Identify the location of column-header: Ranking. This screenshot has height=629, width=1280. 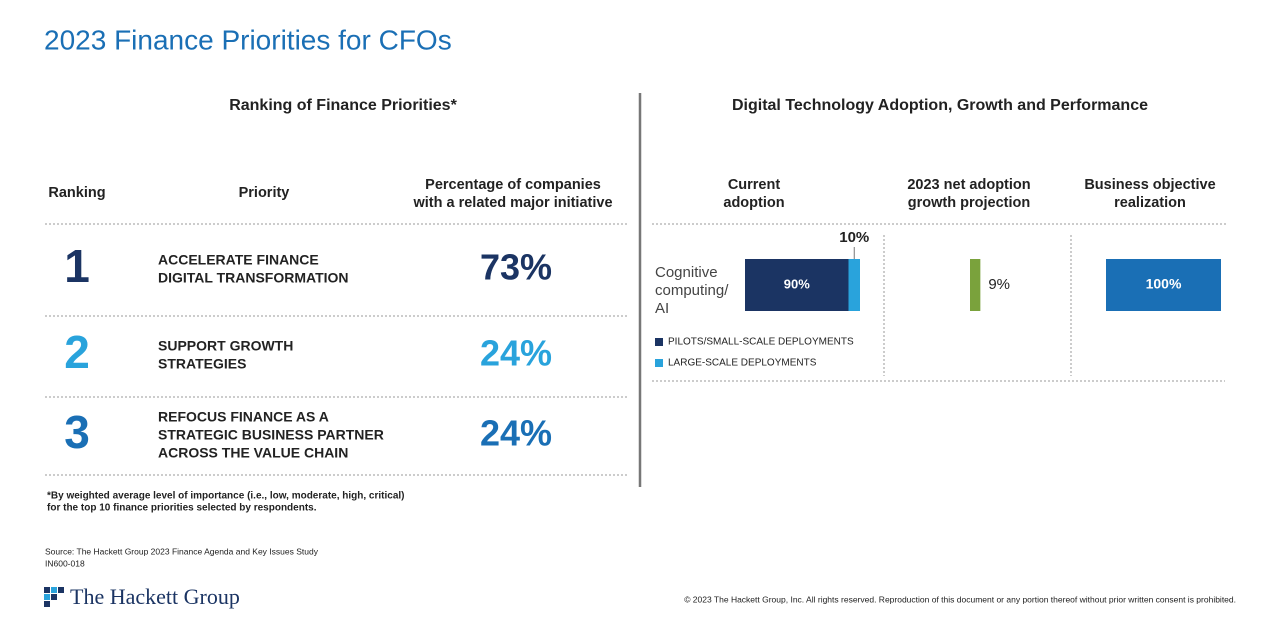
(76, 193).